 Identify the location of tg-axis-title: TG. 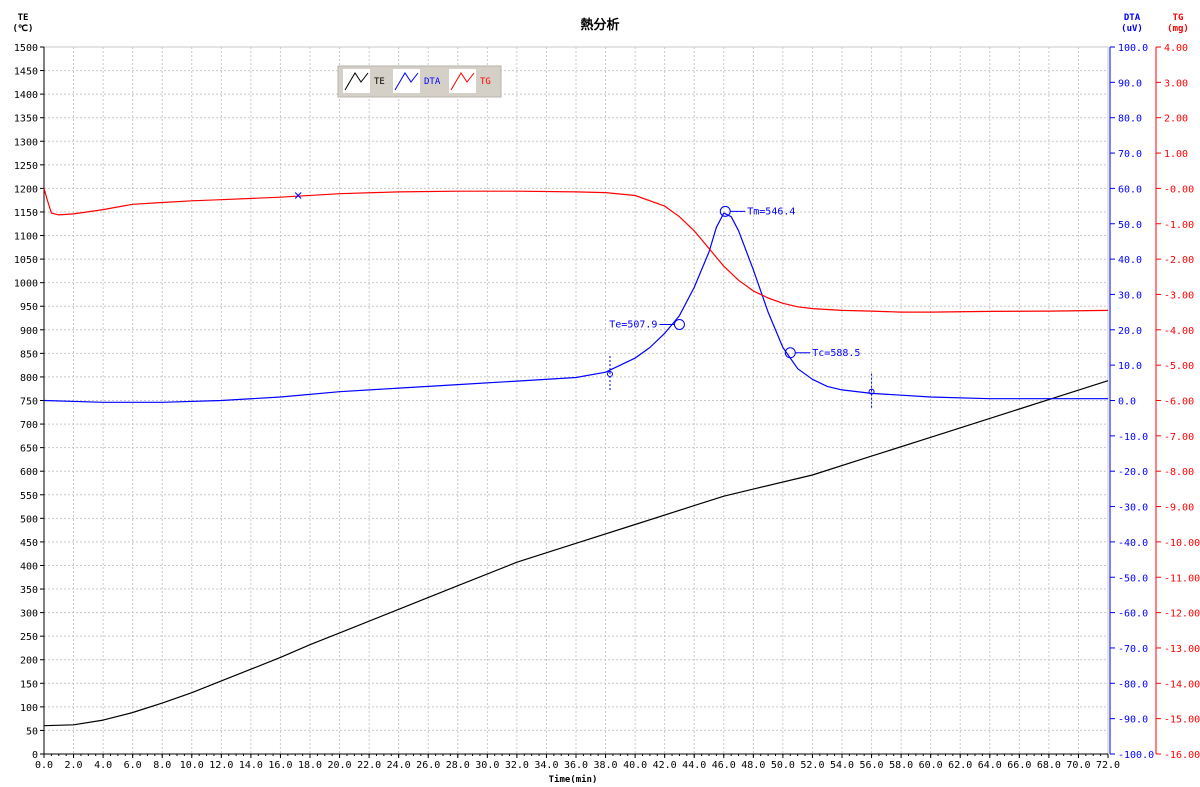
(1178, 18).